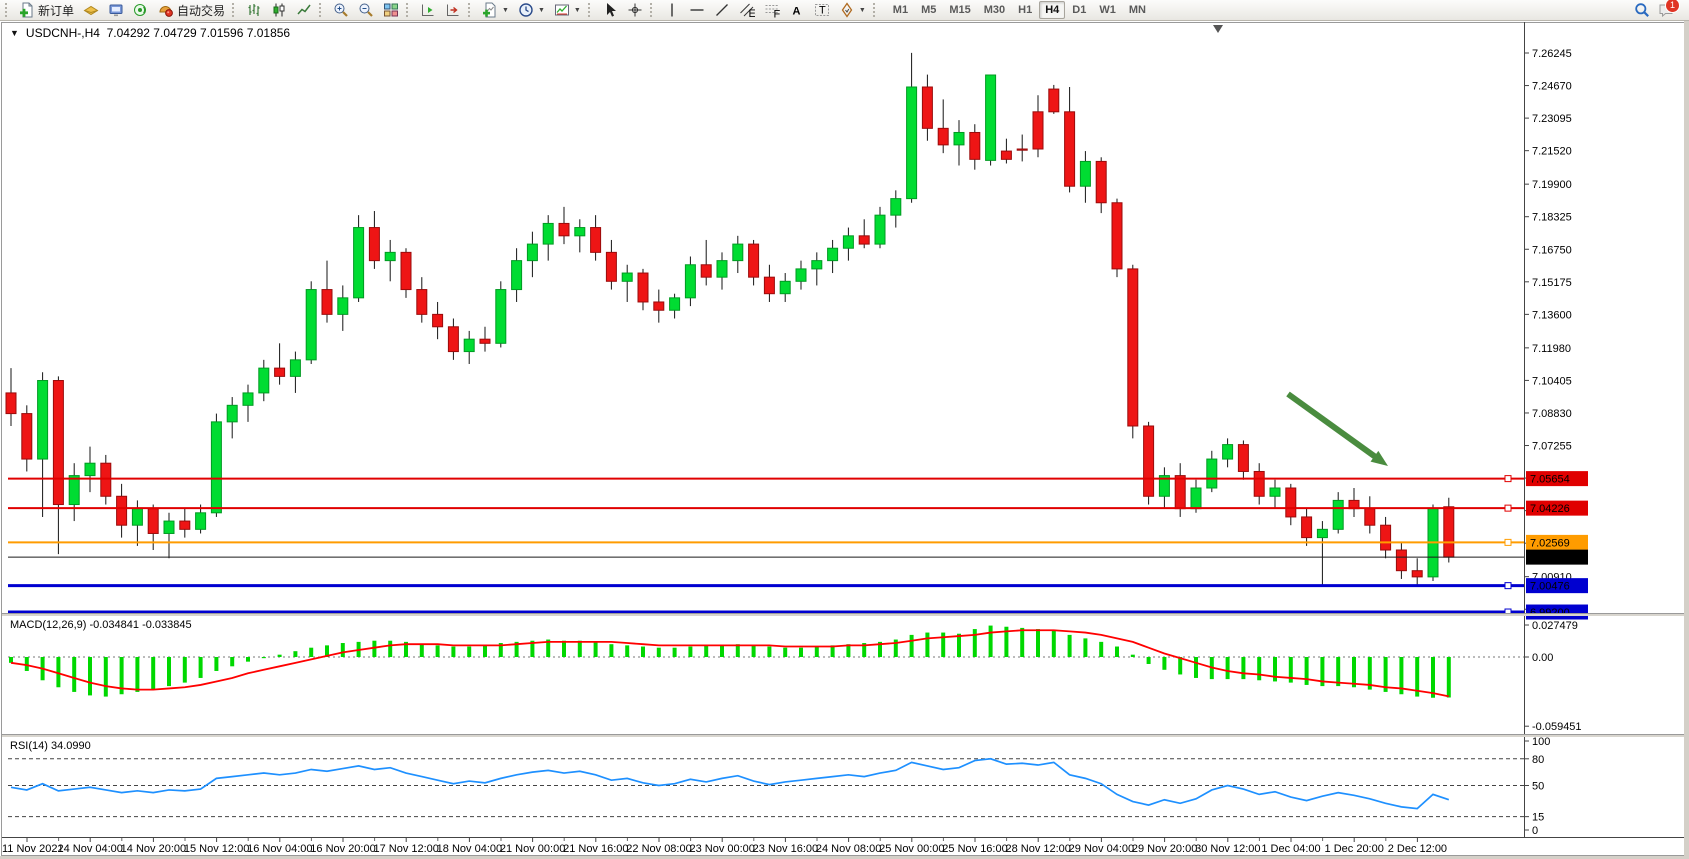  What do you see at coordinates (1107, 10) in the screenshot?
I see `timeframe-button-w1: W1` at bounding box center [1107, 10].